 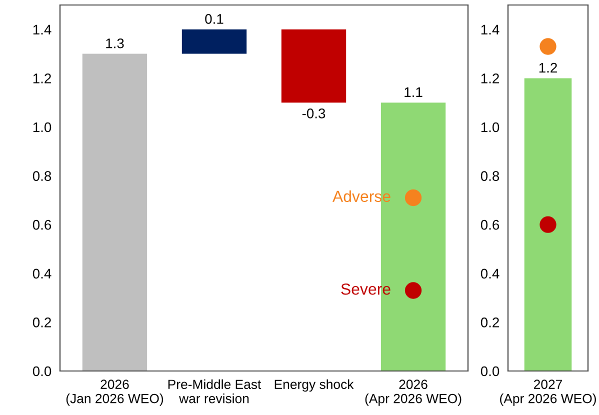 What do you see at coordinates (214, 19) in the screenshot?
I see `data-label: 0.1` at bounding box center [214, 19].